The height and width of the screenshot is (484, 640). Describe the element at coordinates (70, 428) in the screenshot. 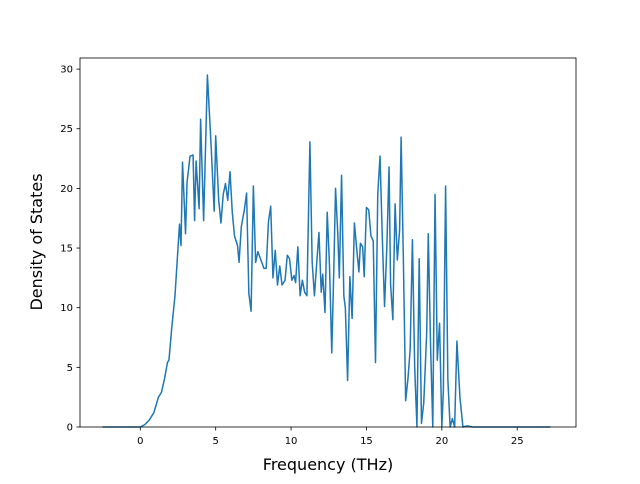

I see `y-tick-label: 0` at that location.